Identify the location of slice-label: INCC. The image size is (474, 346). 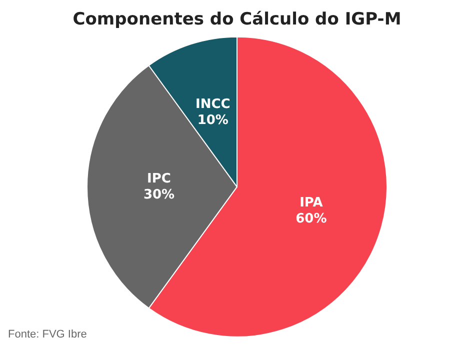
(212, 104).